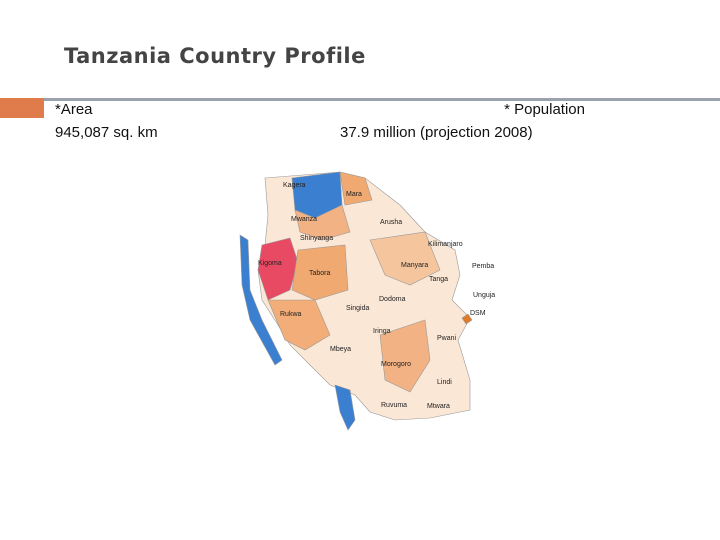 This screenshot has width=720, height=540. What do you see at coordinates (438, 279) in the screenshot?
I see `region-label: Tanga` at bounding box center [438, 279].